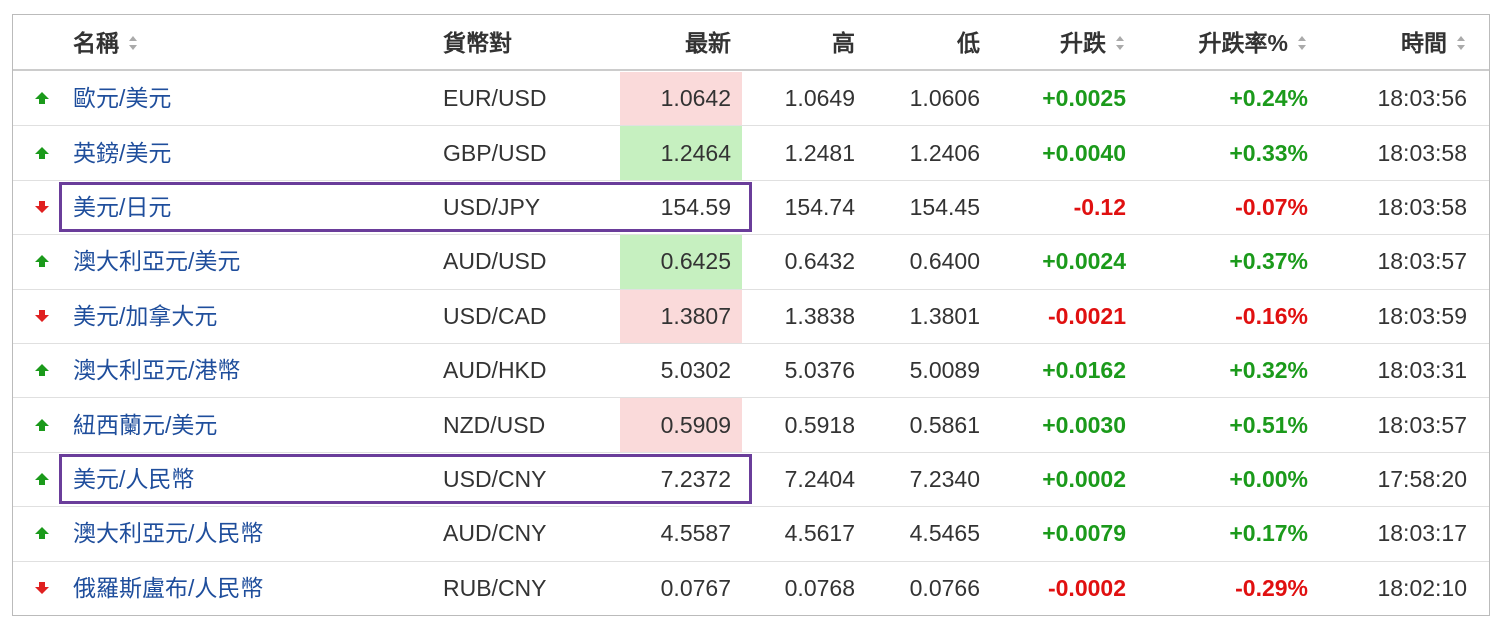  I want to click on currency-name: 澳大利亞元/人民幣, so click(168, 533).